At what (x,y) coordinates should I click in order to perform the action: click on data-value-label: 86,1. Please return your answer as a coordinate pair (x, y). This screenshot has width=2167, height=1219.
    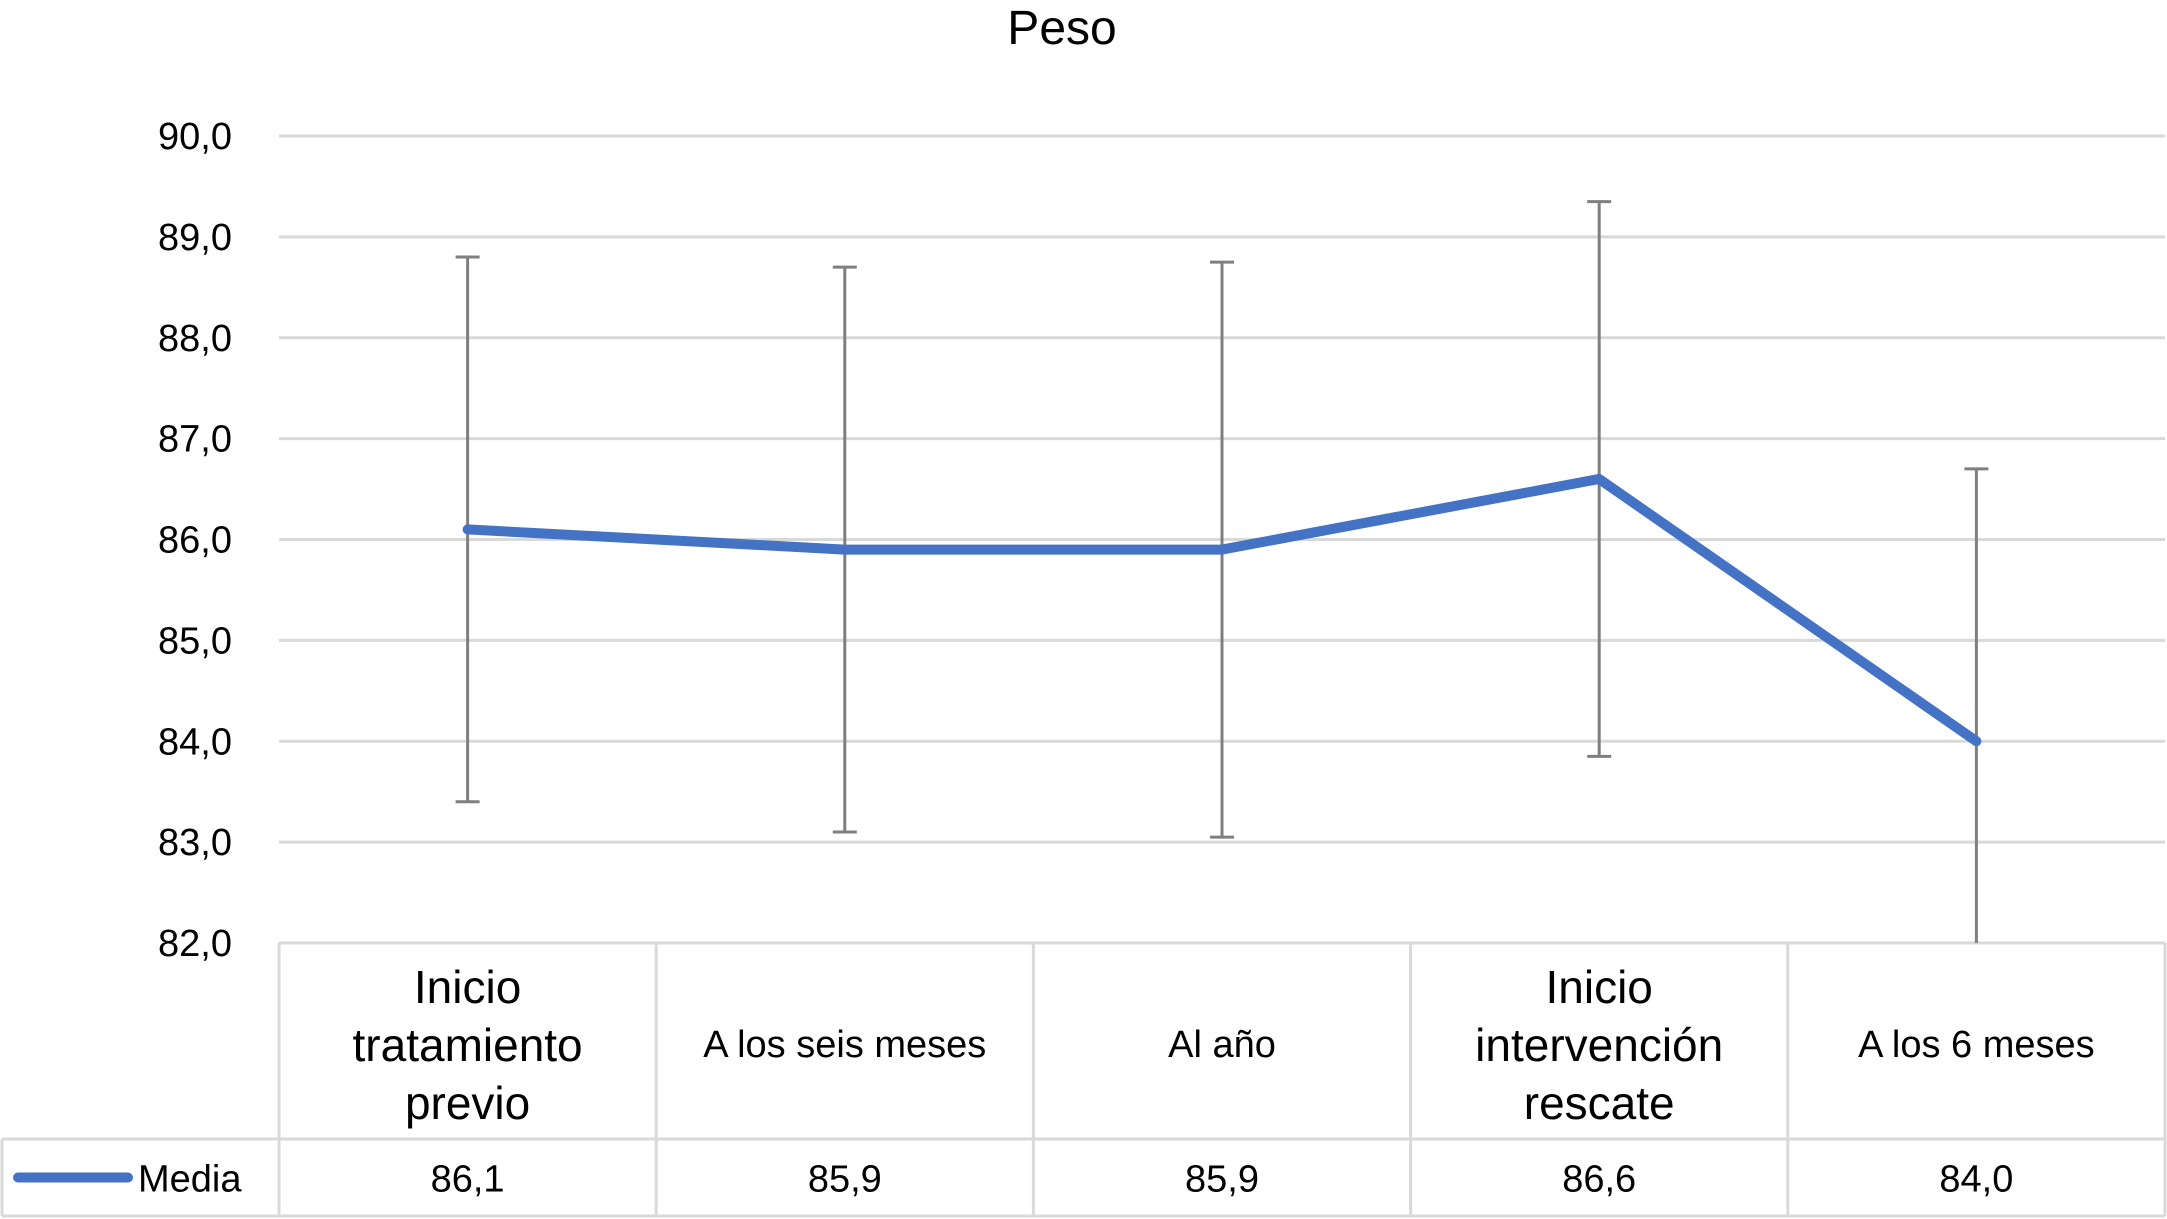
    Looking at the image, I should click on (468, 1180).